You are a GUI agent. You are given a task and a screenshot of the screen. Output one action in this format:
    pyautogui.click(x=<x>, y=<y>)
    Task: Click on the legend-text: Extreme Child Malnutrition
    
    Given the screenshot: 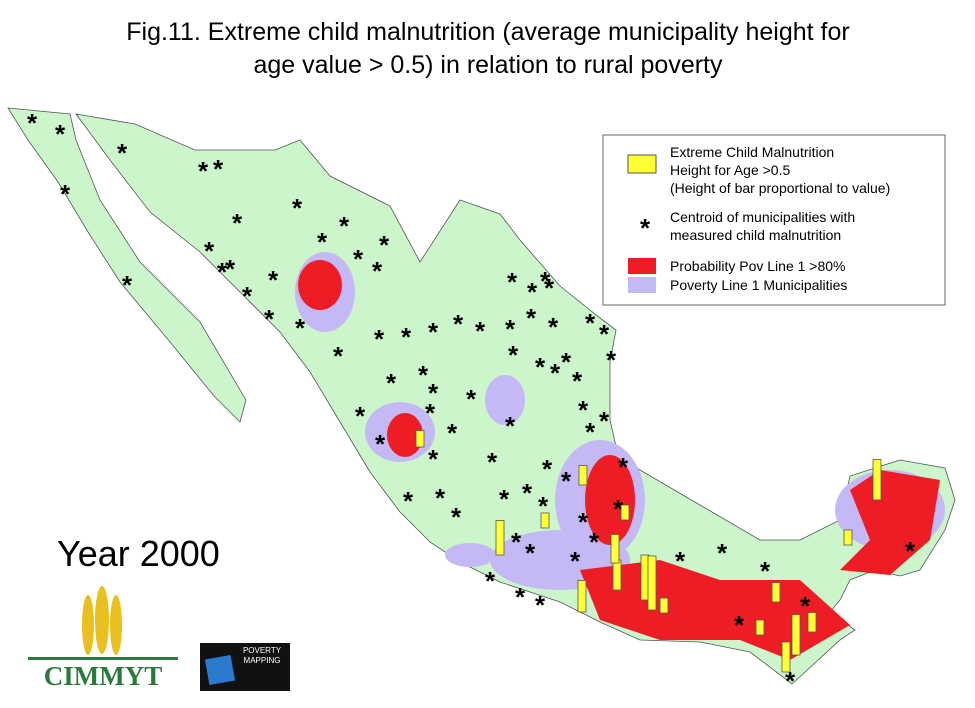 What is the action you would take?
    pyautogui.click(x=752, y=152)
    